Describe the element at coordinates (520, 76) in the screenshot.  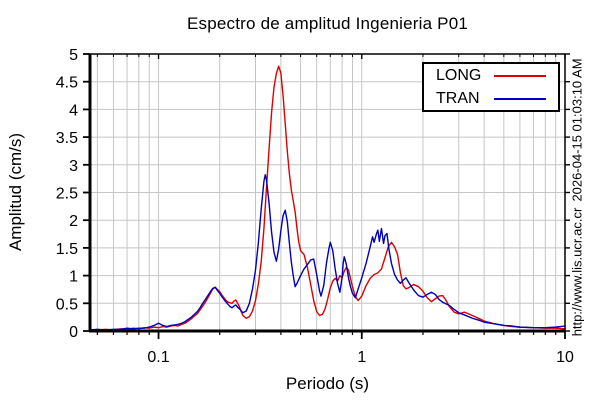
I see `legend-line-sample-long` at that location.